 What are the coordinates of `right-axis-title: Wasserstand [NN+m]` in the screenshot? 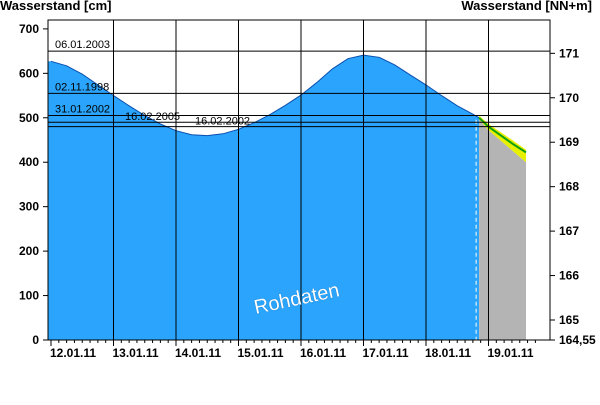 It's located at (526, 6).